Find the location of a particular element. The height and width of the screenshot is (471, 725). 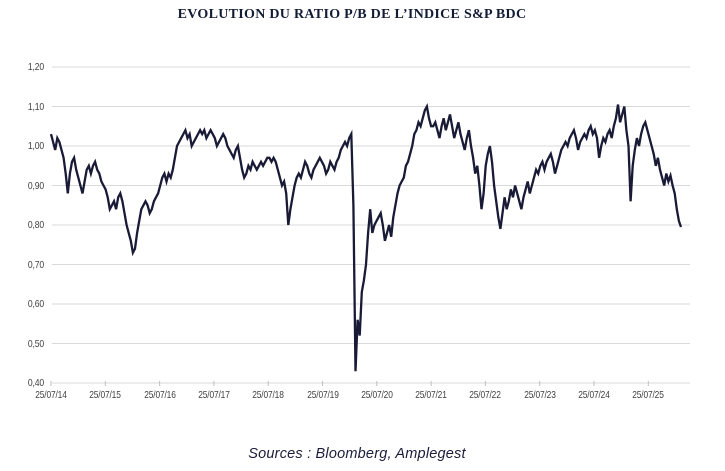

x-axis-label: 25/07/16 is located at coordinates (159, 395).